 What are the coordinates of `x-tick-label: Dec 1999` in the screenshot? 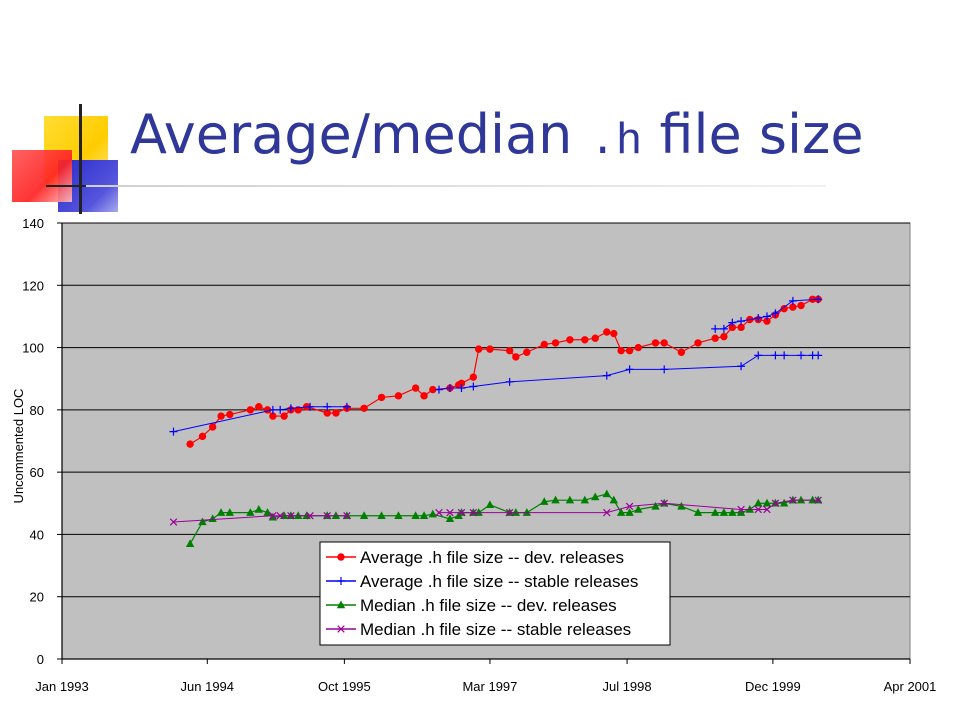 It's located at (773, 686).